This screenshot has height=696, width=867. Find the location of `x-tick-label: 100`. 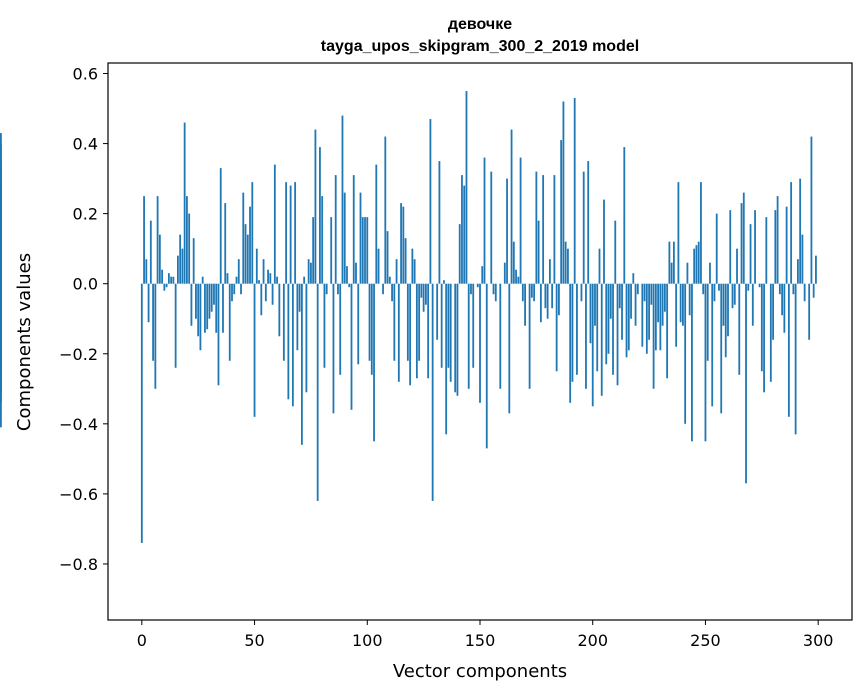

x-tick-label: 100 is located at coordinates (367, 640).